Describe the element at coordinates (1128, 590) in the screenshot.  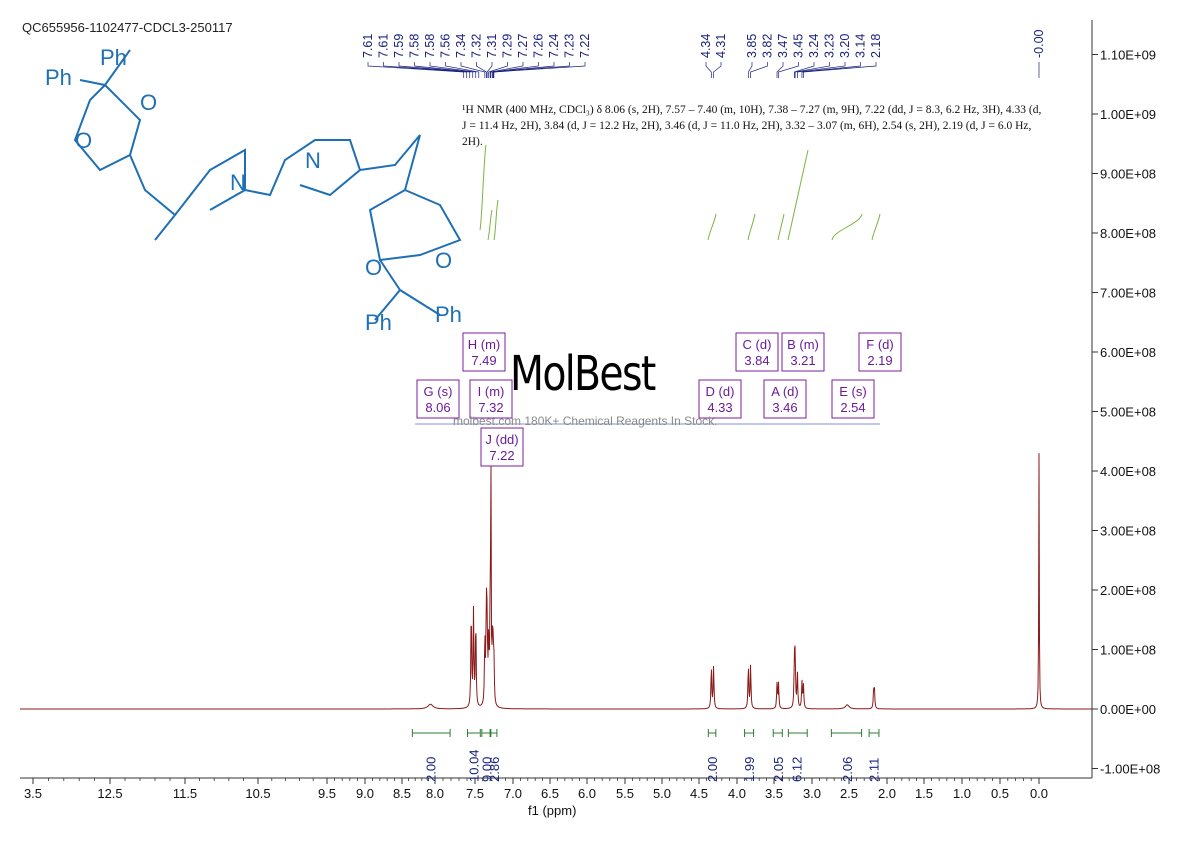
I see `y-tick-label: 2.00E+08` at that location.